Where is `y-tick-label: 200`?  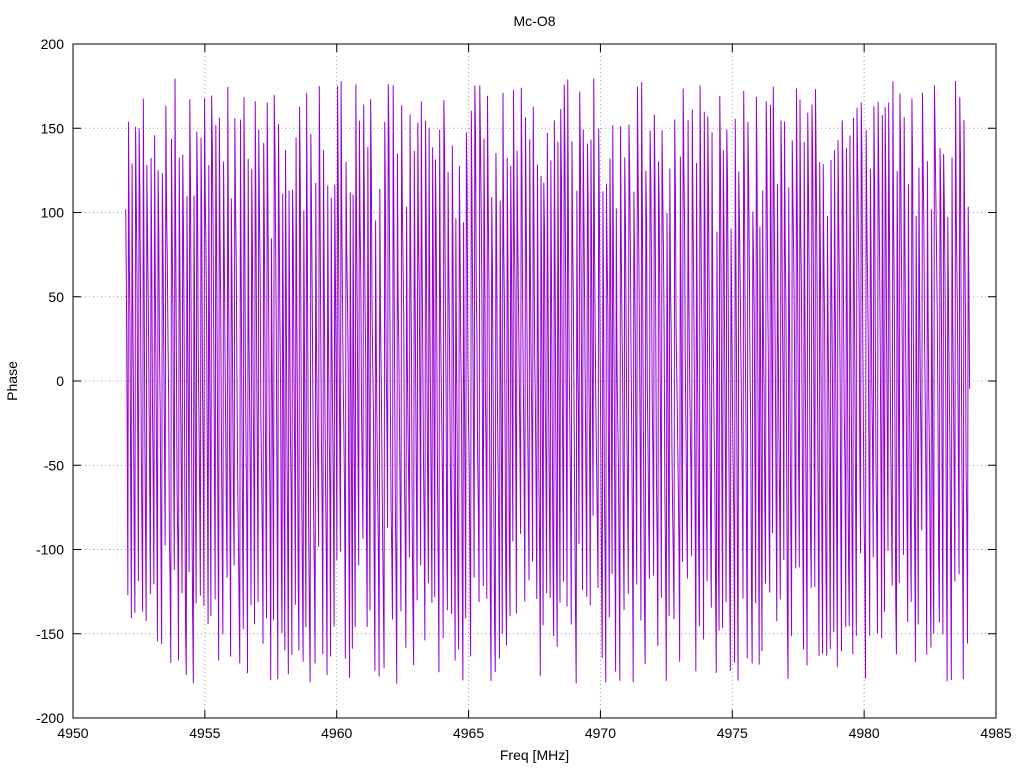
y-tick-label: 200 is located at coordinates (53, 44).